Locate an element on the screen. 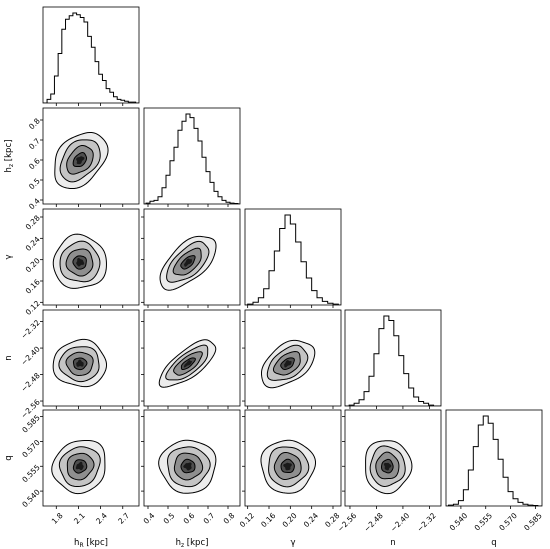 This screenshot has width=550, height=549. y-tick-label-n: −2.48 is located at coordinates (30, 382).